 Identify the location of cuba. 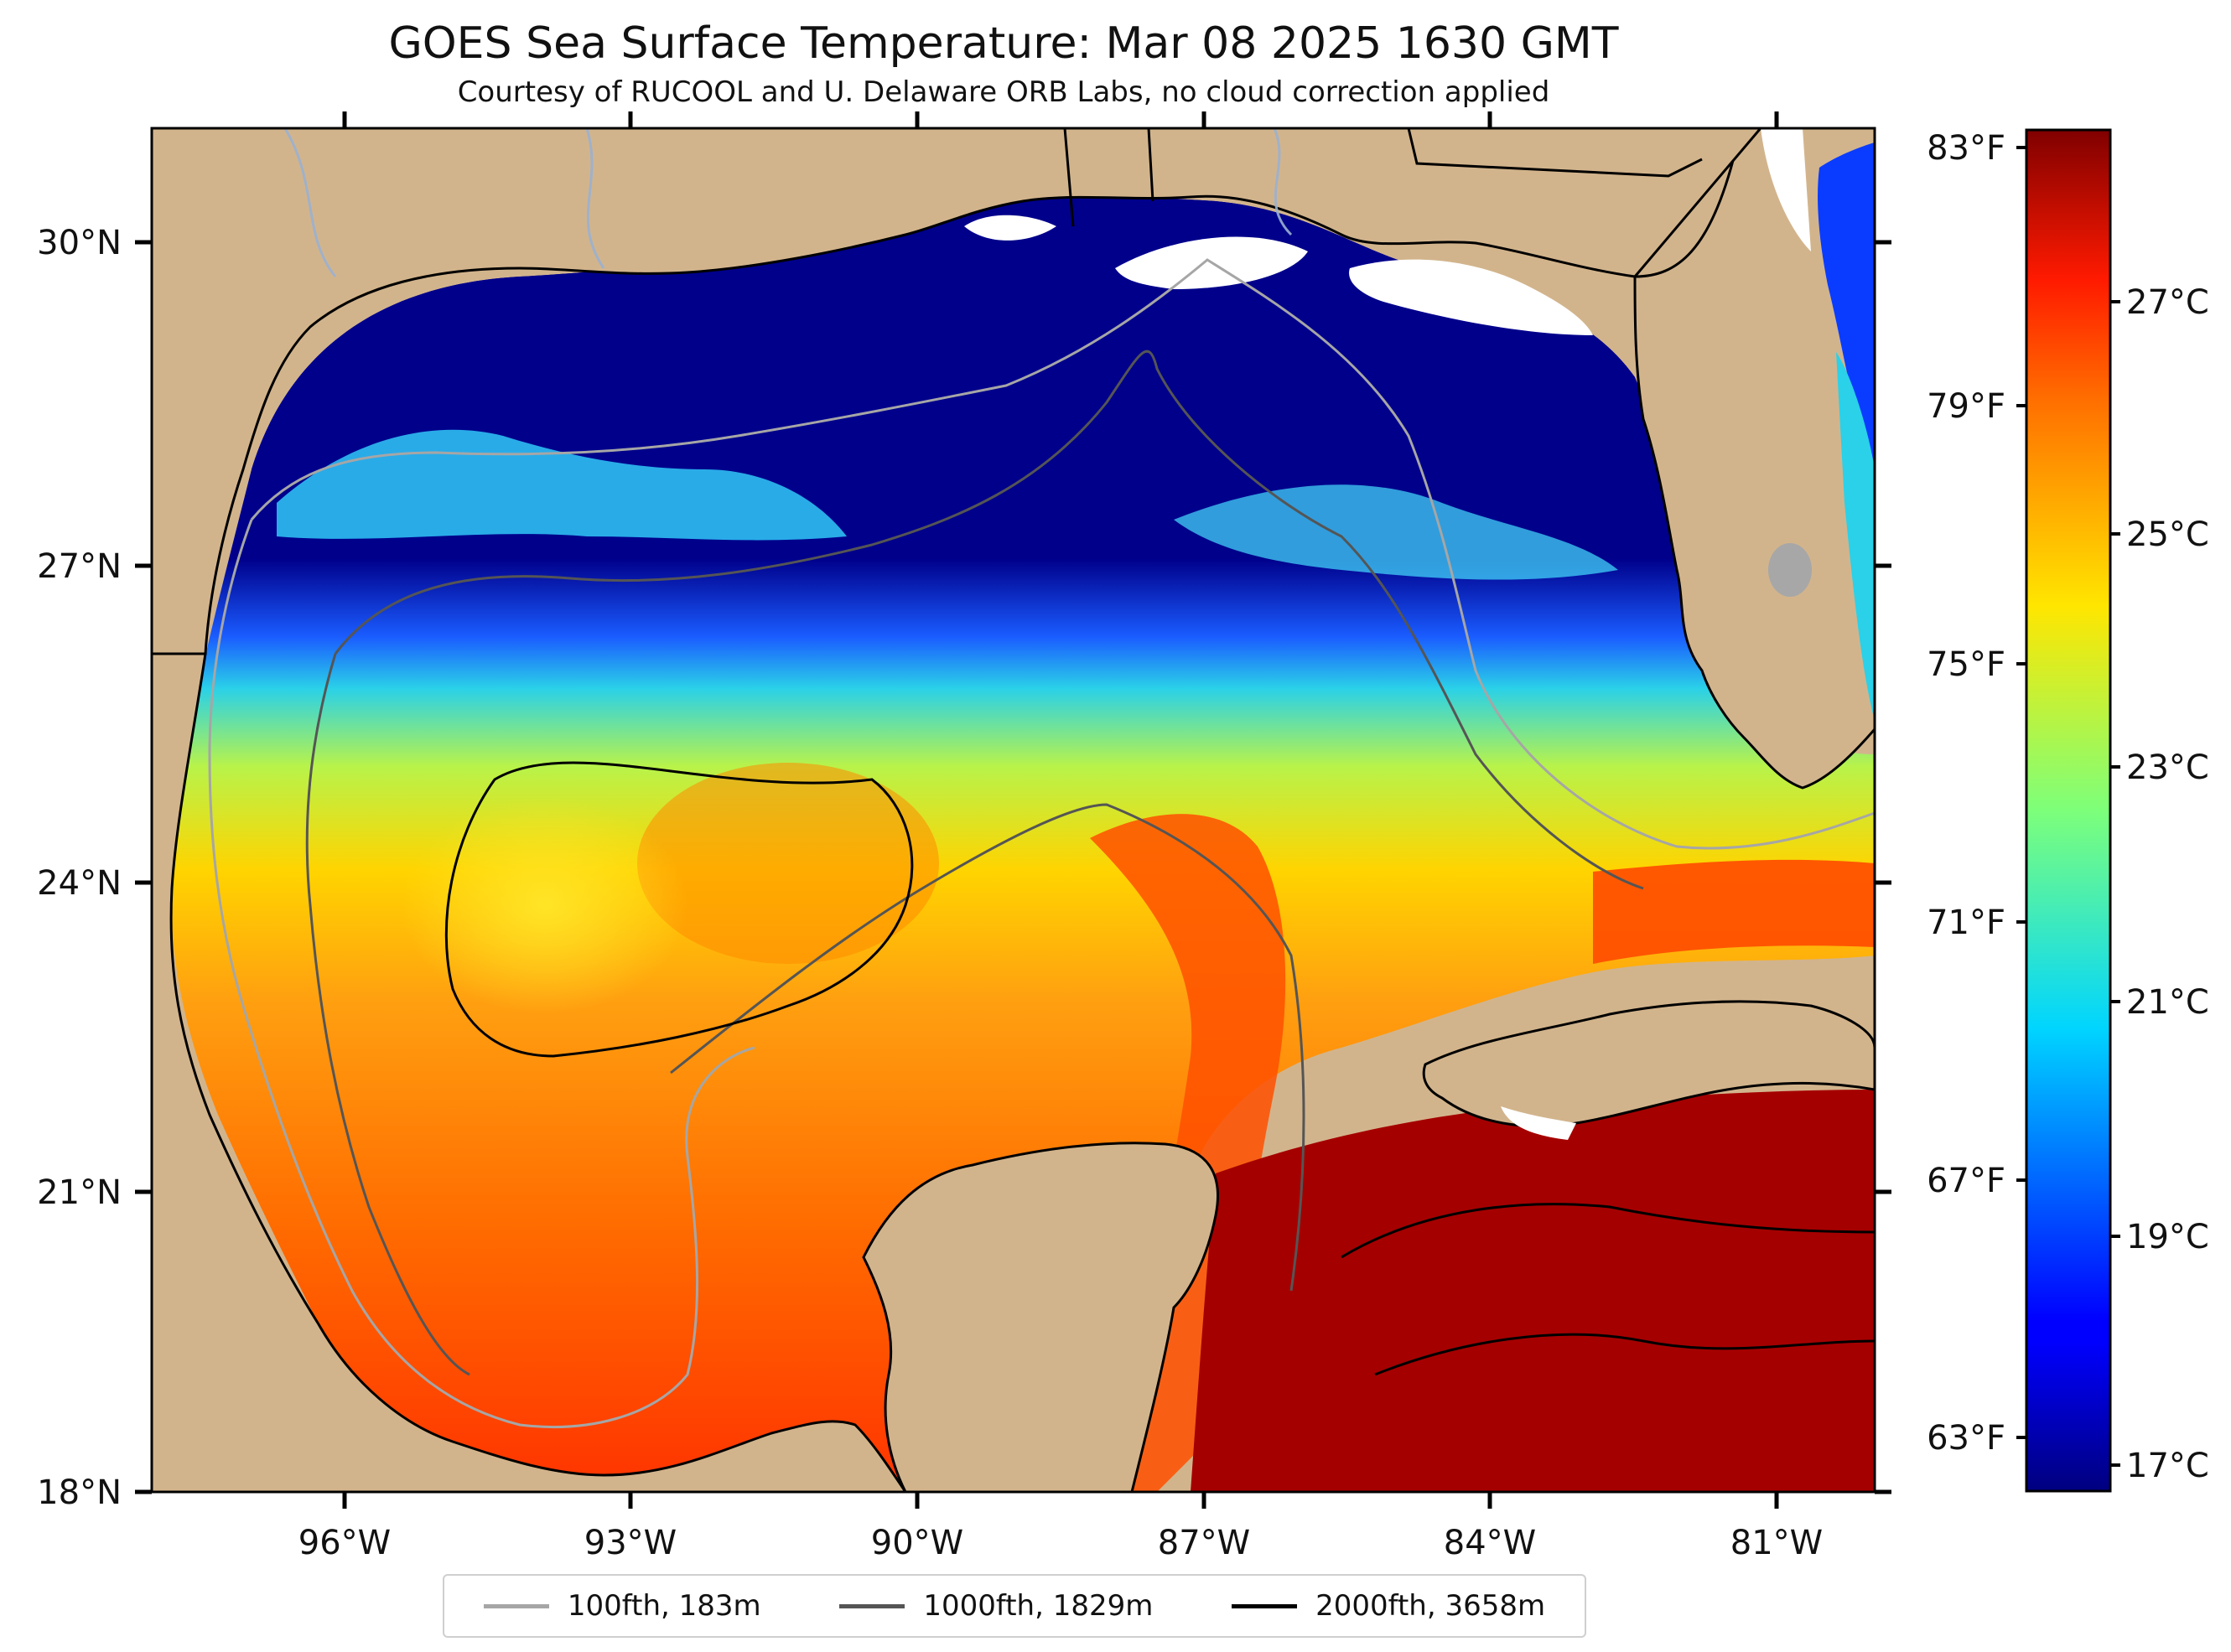
(1648, 1064).